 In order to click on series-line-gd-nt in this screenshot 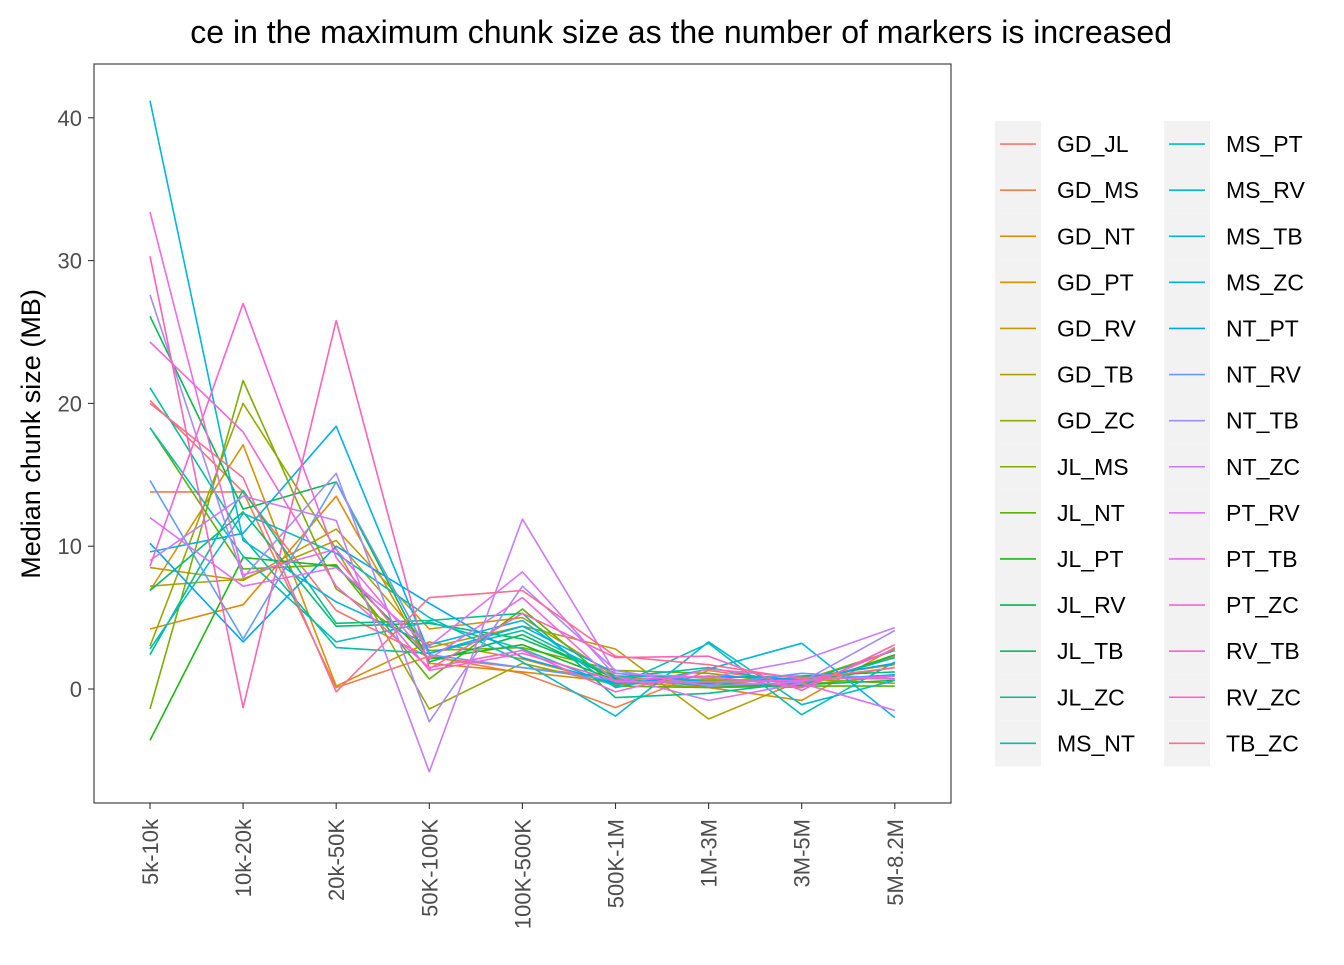, I will do `click(522, 598)`.